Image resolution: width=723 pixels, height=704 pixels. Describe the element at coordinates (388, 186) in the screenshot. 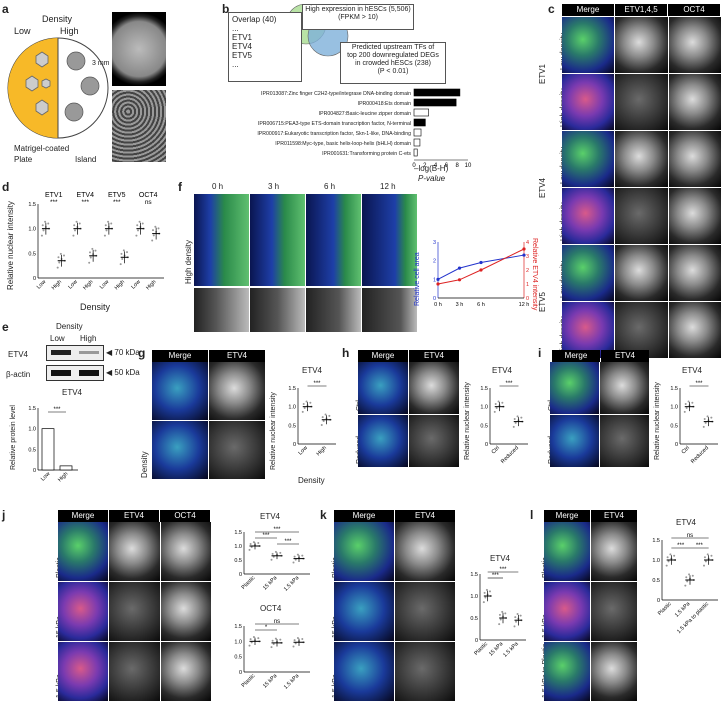

I see `f-time-label: 12 h` at that location.